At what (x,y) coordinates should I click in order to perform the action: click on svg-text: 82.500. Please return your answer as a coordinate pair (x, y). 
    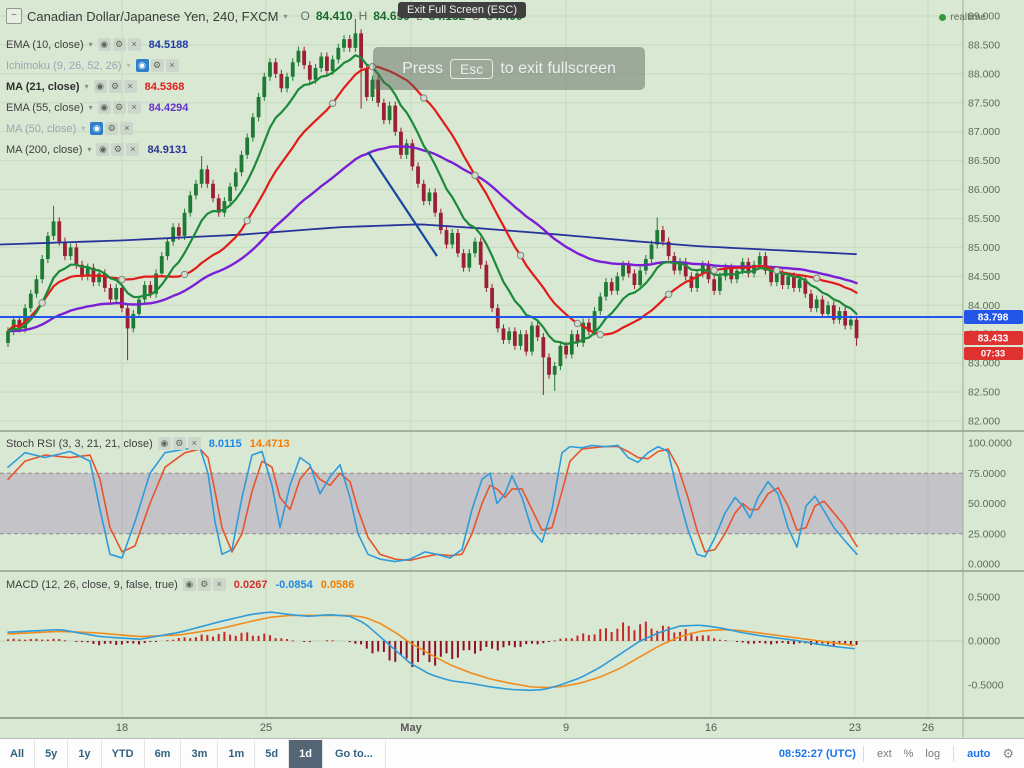
    Looking at the image, I should click on (984, 393).